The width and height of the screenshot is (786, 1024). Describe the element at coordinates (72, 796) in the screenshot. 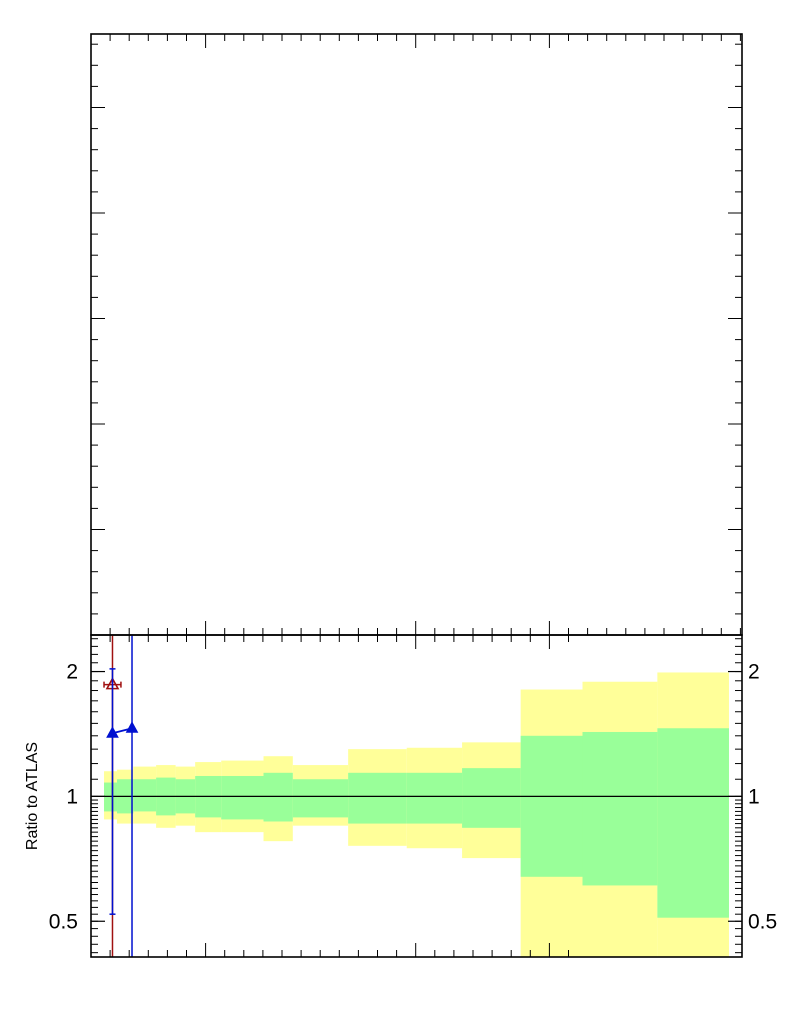

I see `ratio-y-tick-label-left-1: 1` at that location.